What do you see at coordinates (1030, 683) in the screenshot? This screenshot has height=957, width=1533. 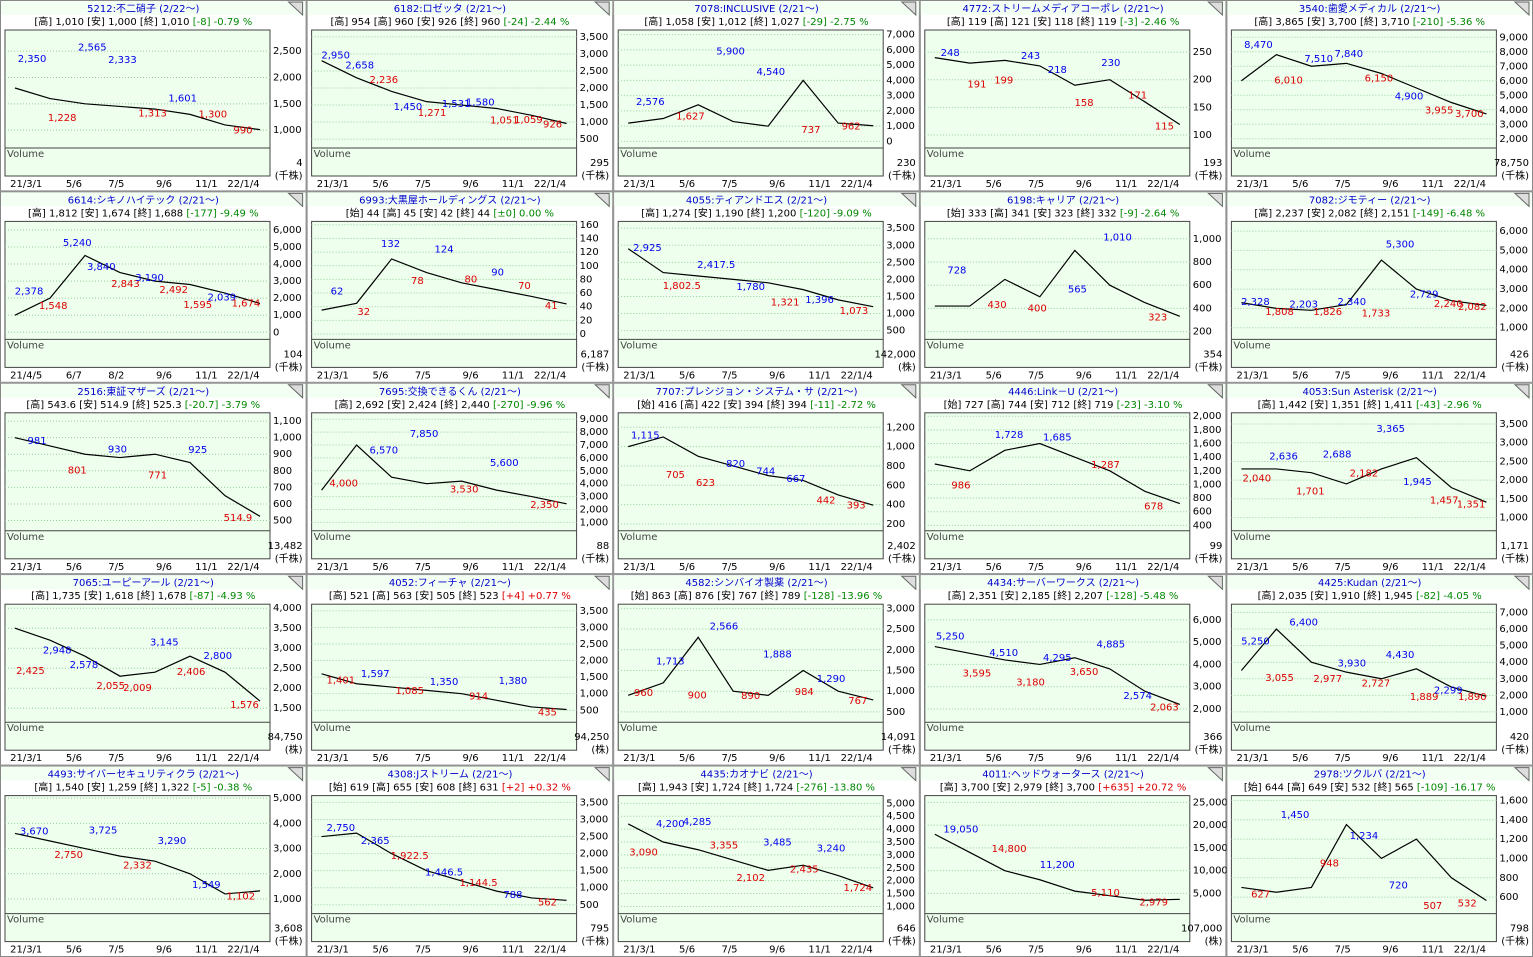 I see `price-annotation: 3,180` at bounding box center [1030, 683].